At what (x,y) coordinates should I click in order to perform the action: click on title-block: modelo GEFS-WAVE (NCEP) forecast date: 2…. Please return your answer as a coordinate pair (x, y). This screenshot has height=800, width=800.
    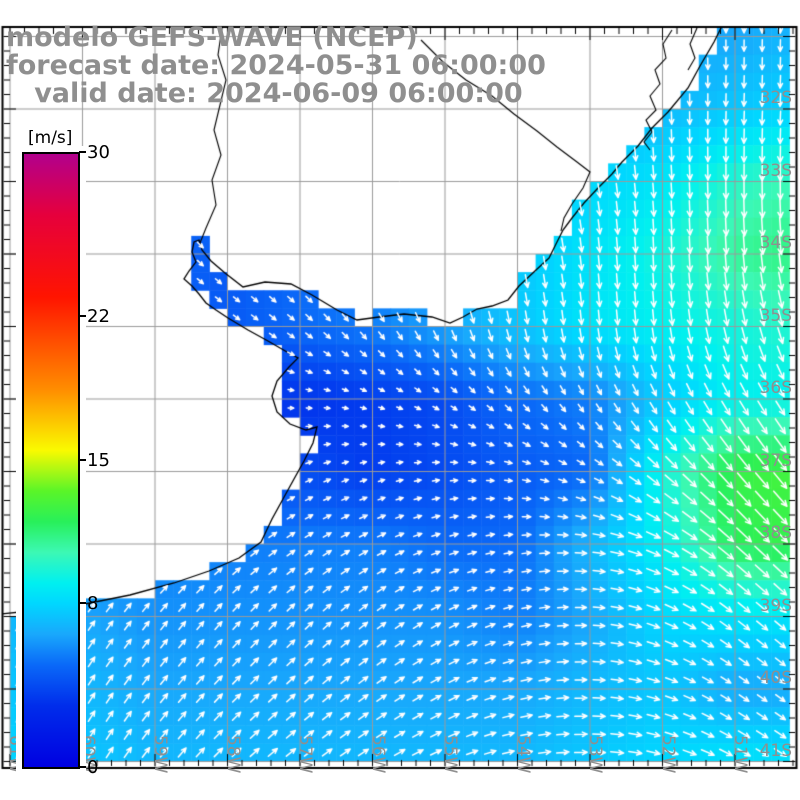
    Looking at the image, I should click on (276, 66).